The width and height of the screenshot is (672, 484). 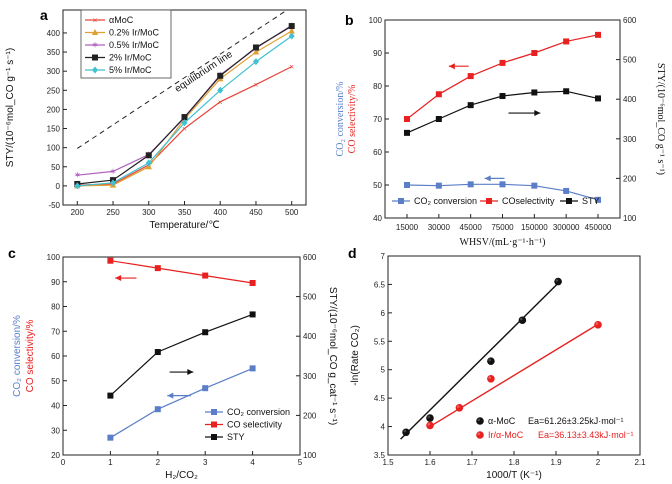 I want to click on panel-label-d: d, so click(x=352, y=253).